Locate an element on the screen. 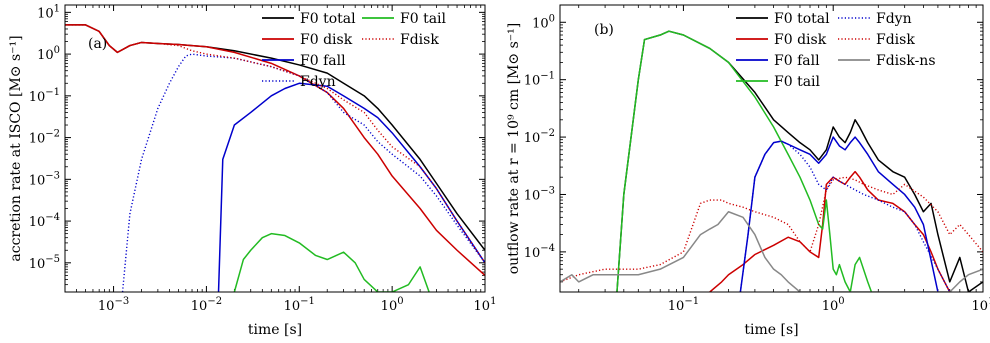  series-line-fdyn is located at coordinates (845, 216).